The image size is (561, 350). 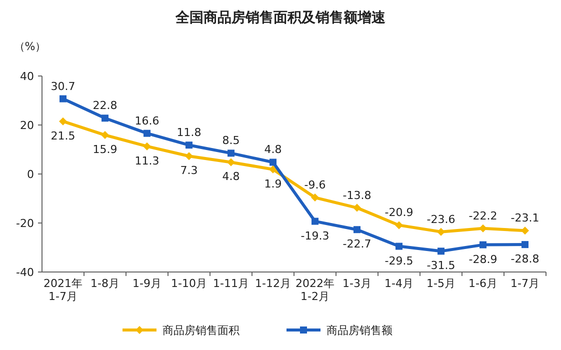 I want to click on title: 全国商品房销售面积及销售额增速, so click(x=281, y=18).